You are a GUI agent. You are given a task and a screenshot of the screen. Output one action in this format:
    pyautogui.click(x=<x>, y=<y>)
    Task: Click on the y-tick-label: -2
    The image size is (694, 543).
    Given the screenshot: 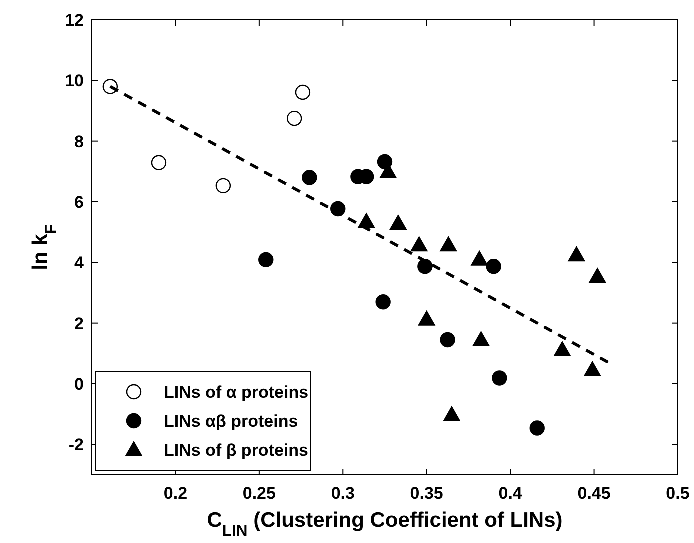 What is the action you would take?
    pyautogui.click(x=76, y=445)
    